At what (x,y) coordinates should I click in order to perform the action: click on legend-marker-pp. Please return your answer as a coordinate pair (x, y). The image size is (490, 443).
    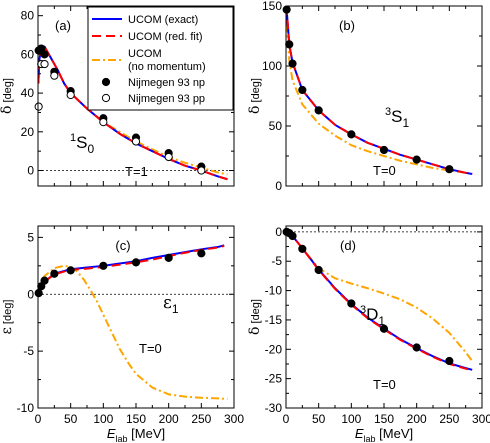
    Looking at the image, I should click on (106, 98).